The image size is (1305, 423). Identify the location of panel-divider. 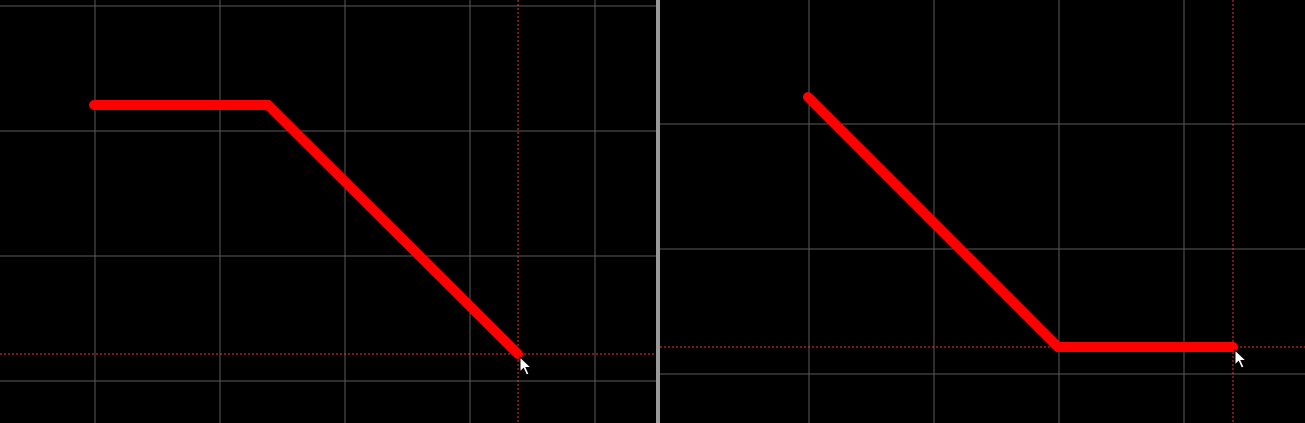
(658, 211).